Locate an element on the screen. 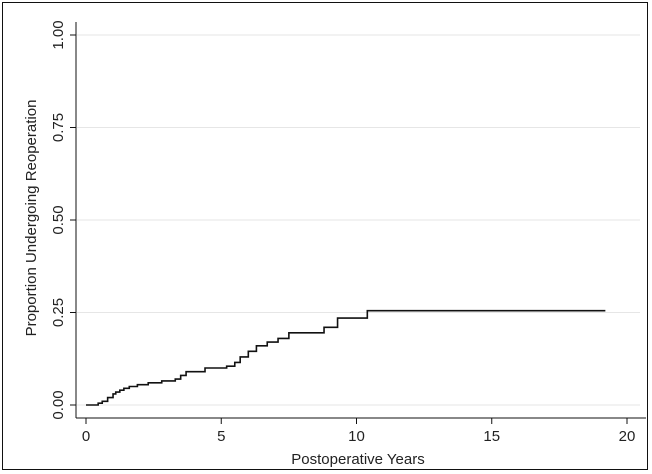 This screenshot has width=652, height=474. y-tick-label-2: 0.50 is located at coordinates (58, 219).